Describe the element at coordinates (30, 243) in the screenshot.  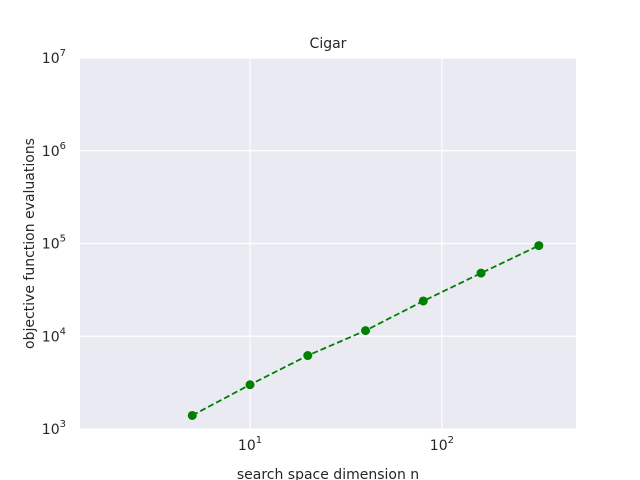
I see `y-axis-label: objective function evaluations` at that location.